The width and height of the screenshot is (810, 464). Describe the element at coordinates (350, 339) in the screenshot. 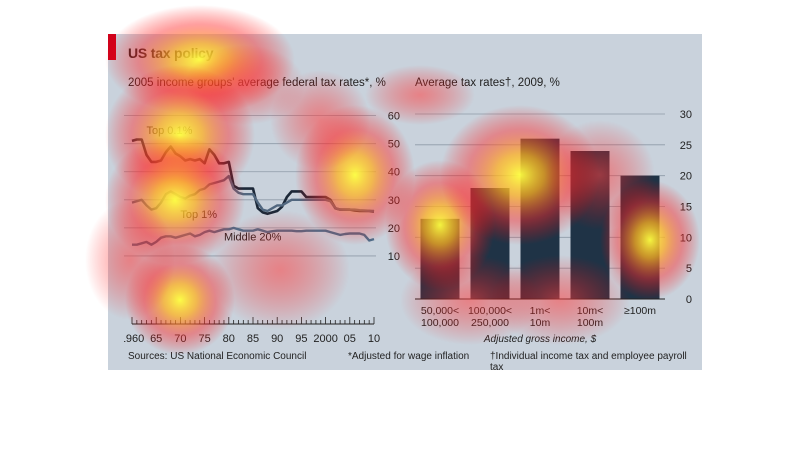

I see `x-tick-label: 05` at that location.